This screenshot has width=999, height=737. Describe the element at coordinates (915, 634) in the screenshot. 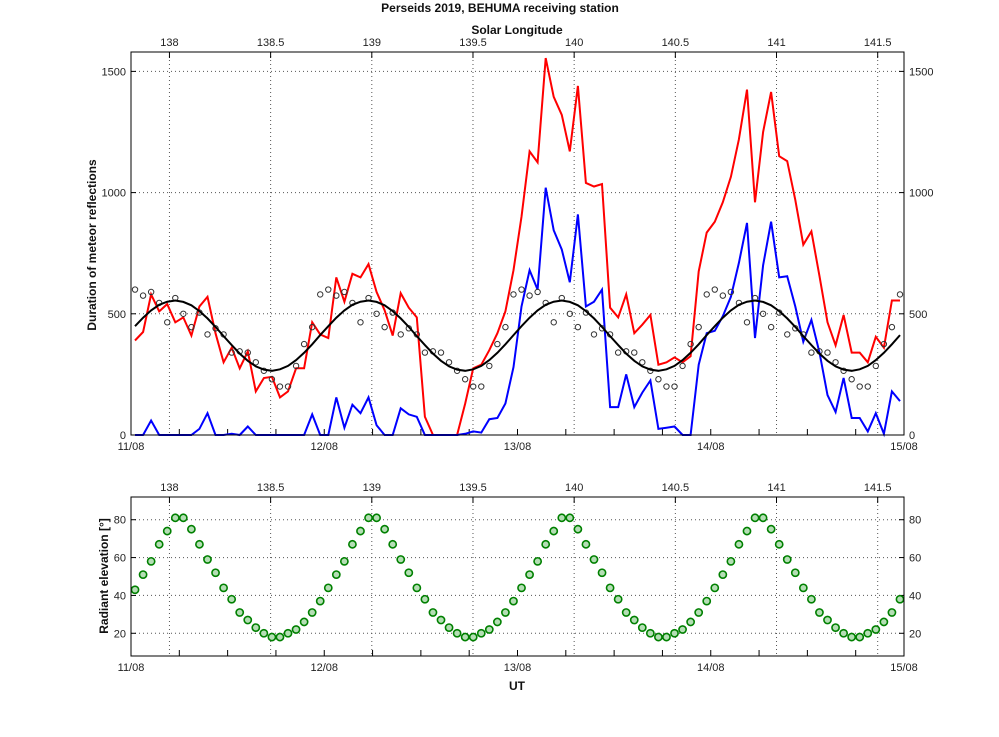

I see `y-tick-label-right: 20` at that location.